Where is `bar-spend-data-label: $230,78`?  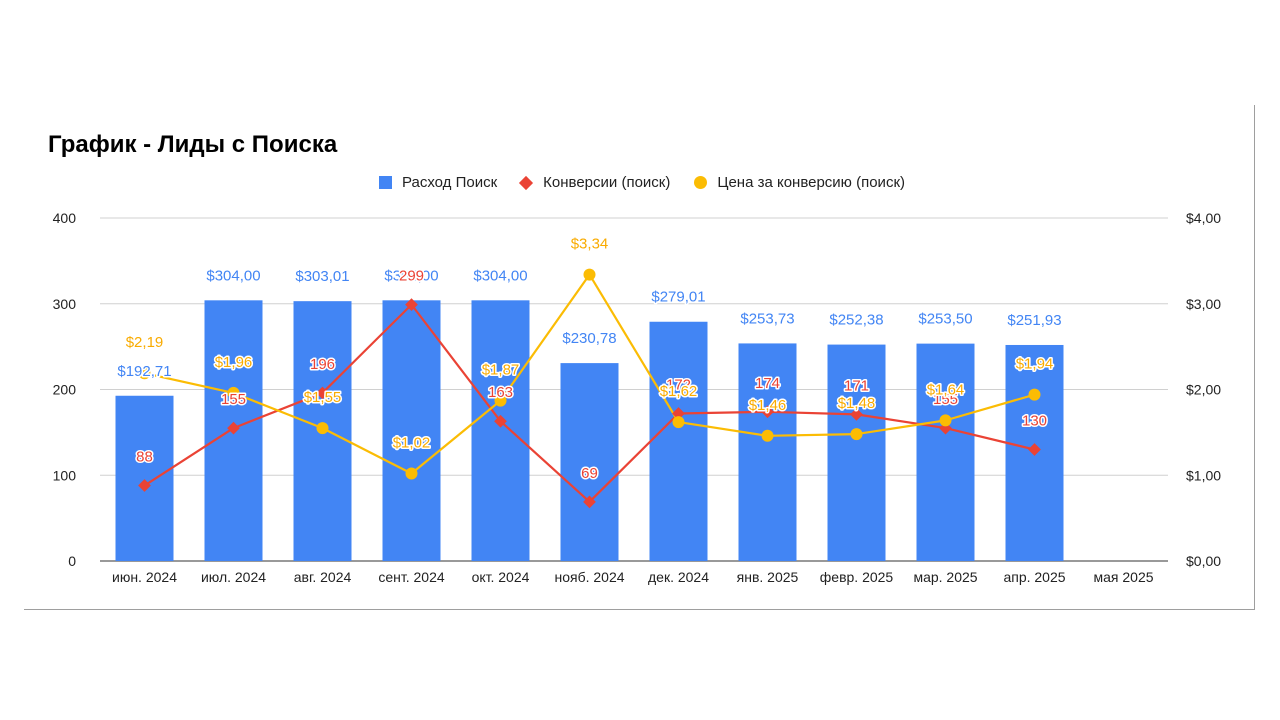 bar-spend-data-label: $230,78 is located at coordinates (589, 338).